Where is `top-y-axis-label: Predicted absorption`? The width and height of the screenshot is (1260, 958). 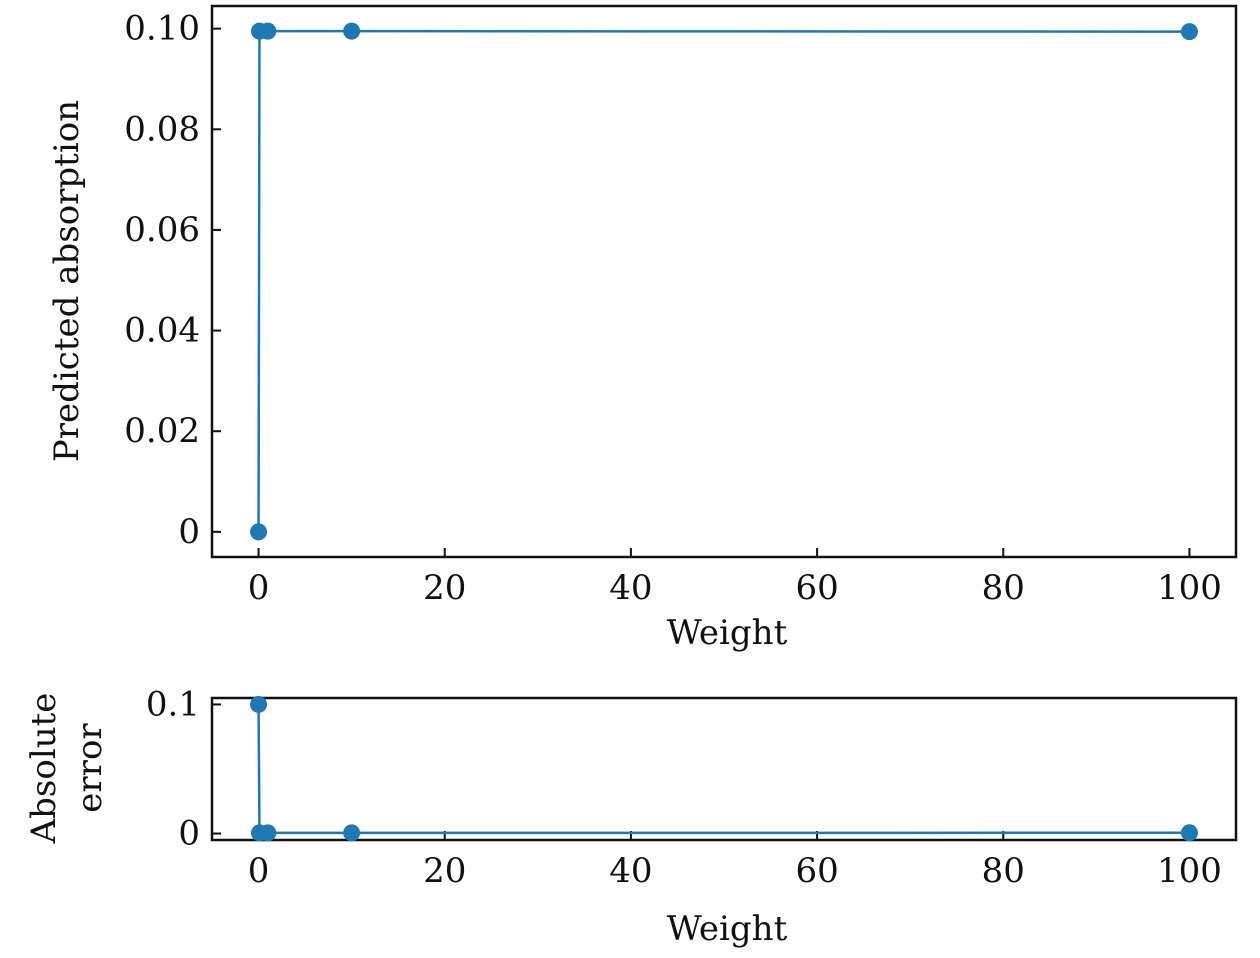
top-y-axis-label: Predicted absorption is located at coordinates (67, 281).